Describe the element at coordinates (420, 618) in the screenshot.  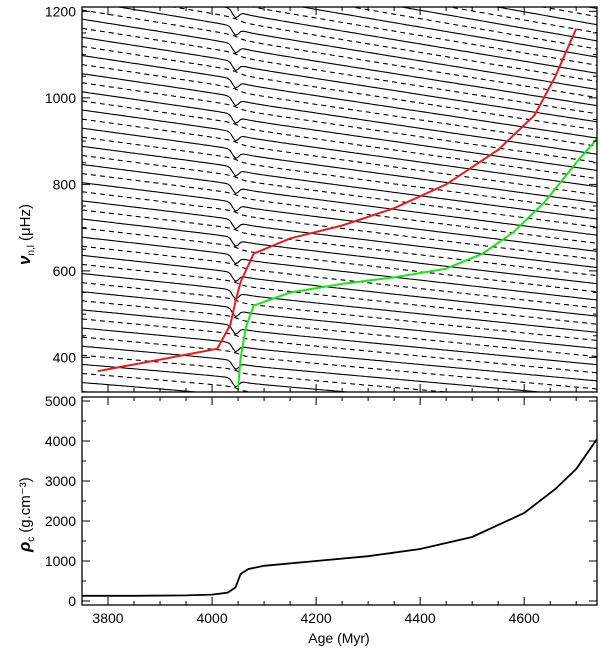
I see `x-tick-label: 4400` at that location.